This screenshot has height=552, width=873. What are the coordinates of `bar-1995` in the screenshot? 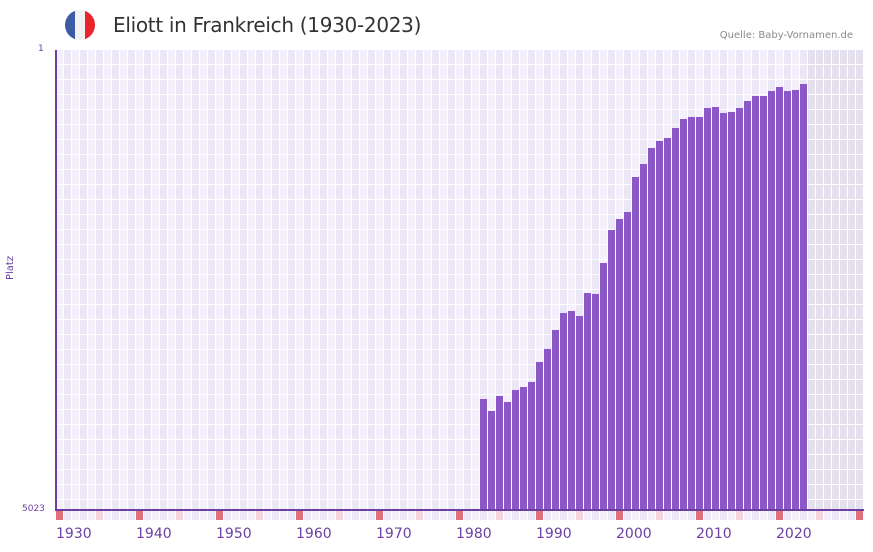 It's located at (579, 413).